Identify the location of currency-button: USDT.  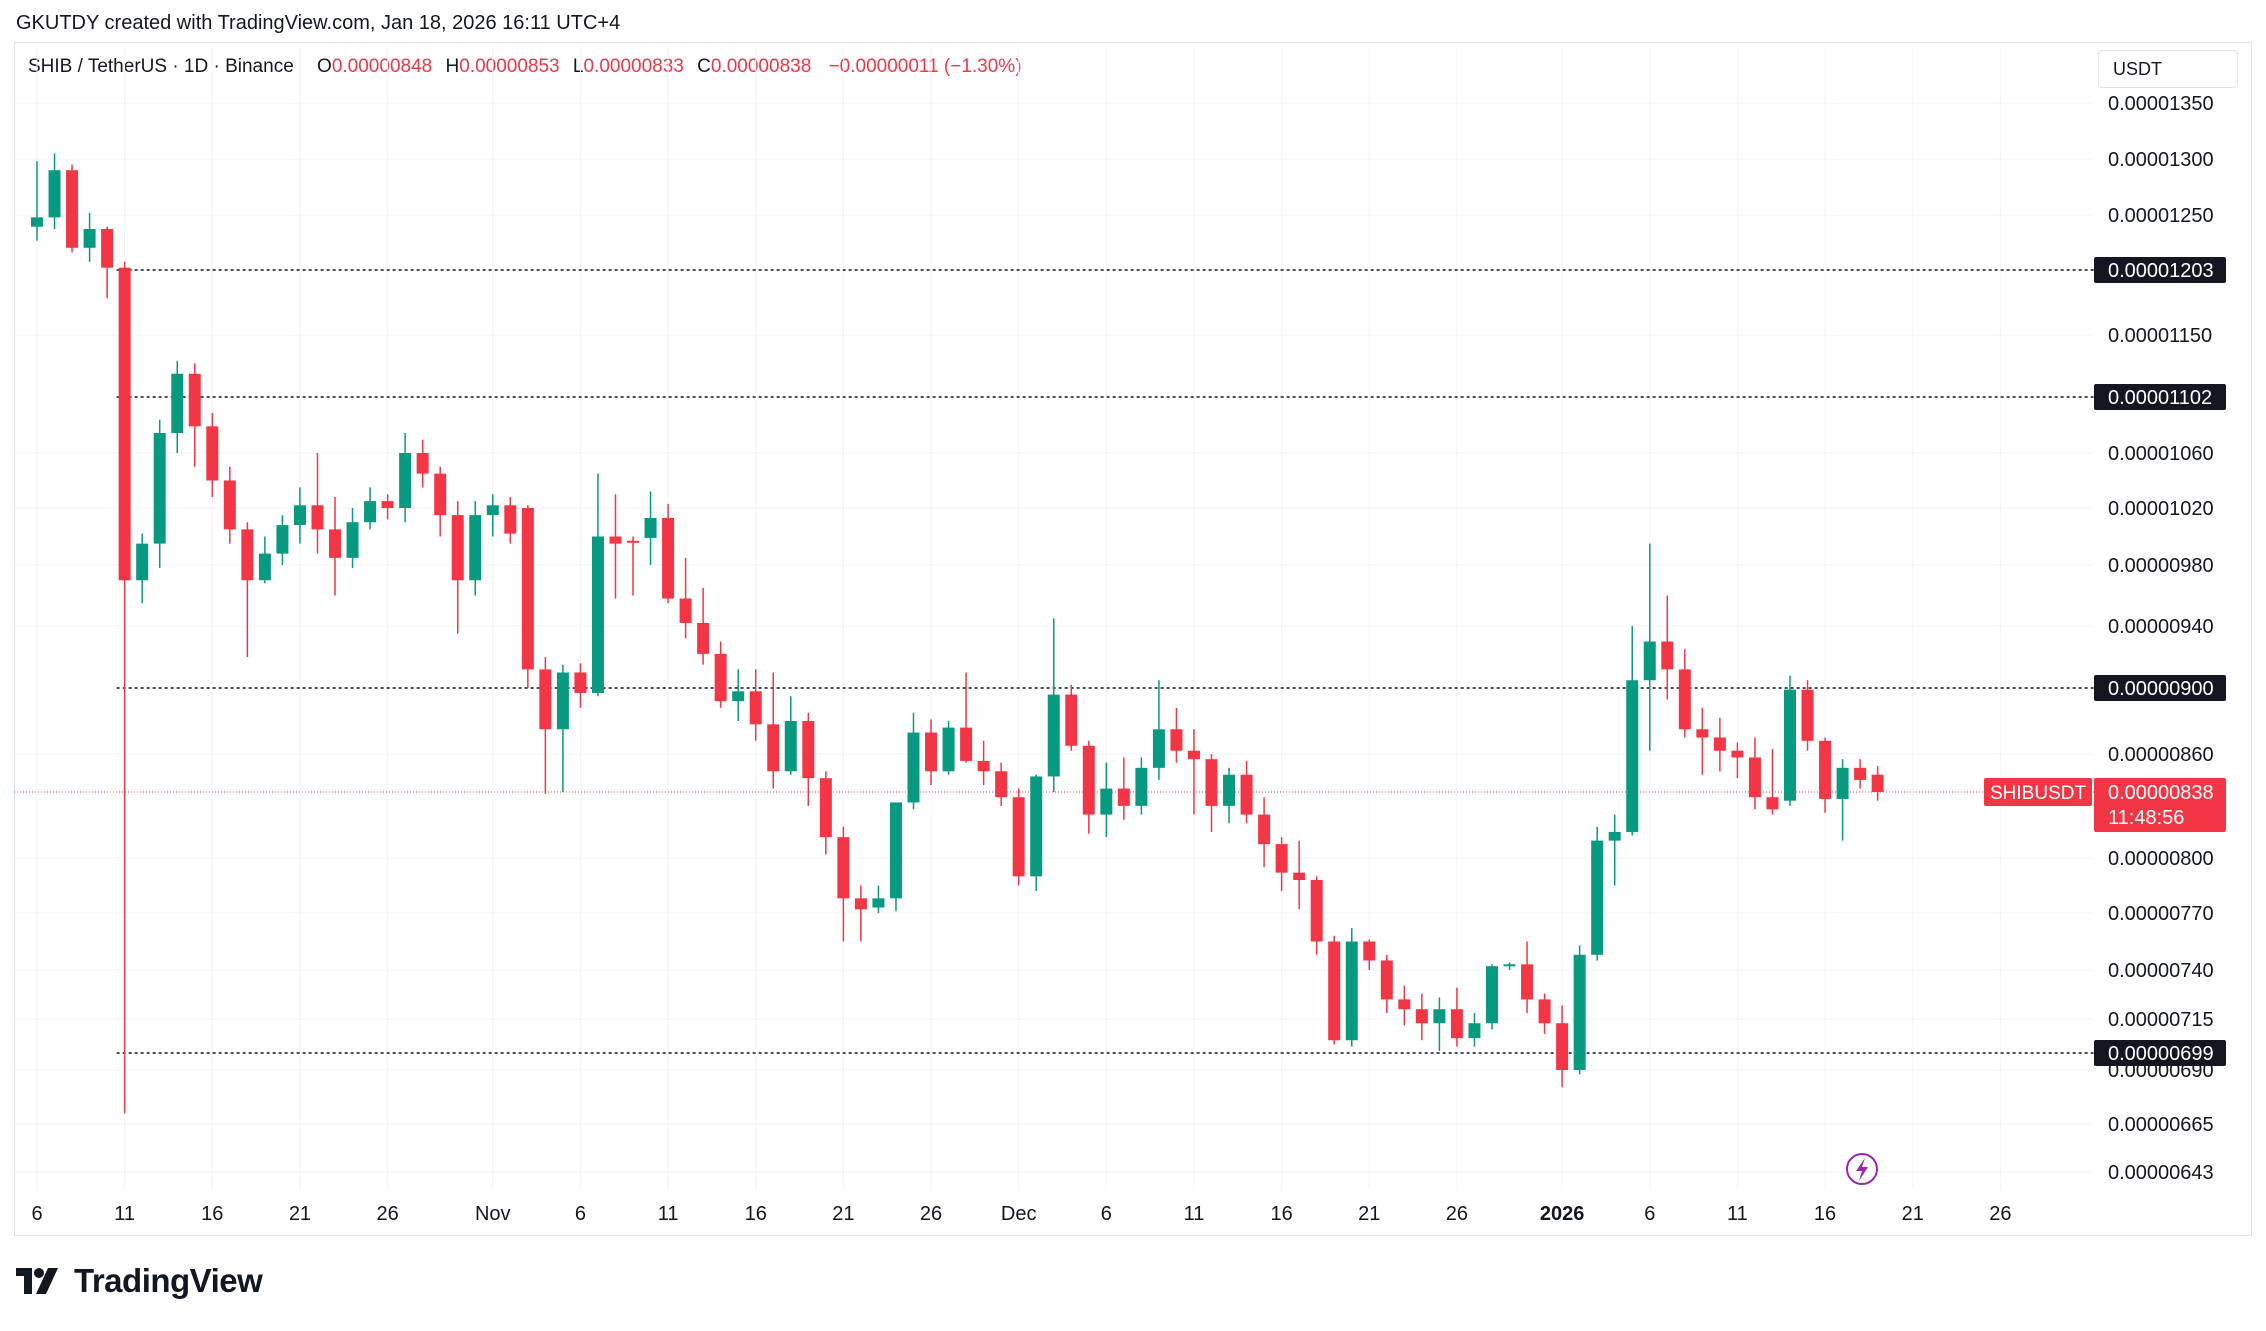
(2168, 69).